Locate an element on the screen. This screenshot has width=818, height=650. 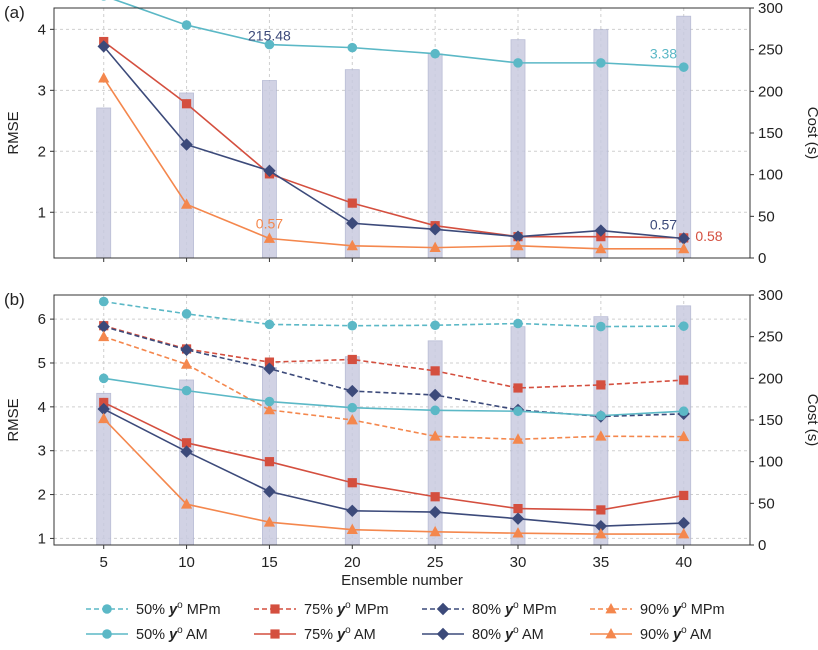
y-tick-label: 4 is located at coordinates (42, 29).